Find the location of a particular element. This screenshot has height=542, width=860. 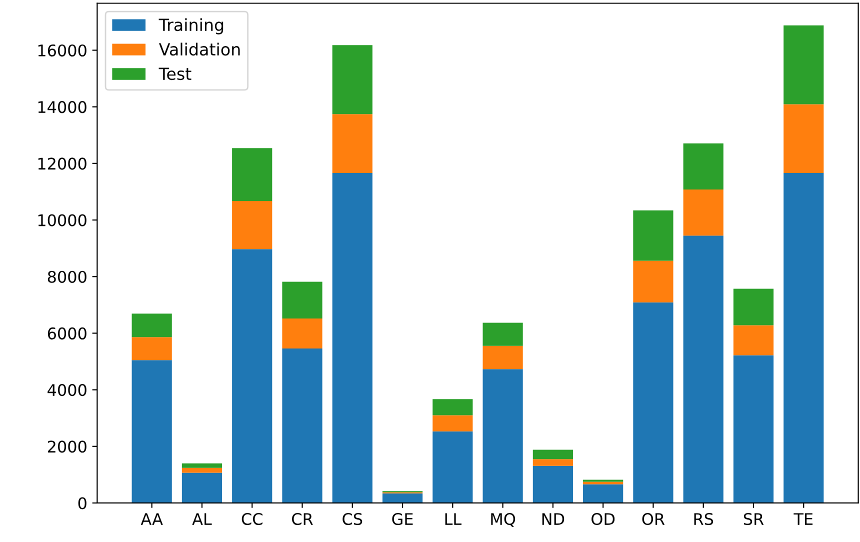

x-tick-label: AL is located at coordinates (202, 519).